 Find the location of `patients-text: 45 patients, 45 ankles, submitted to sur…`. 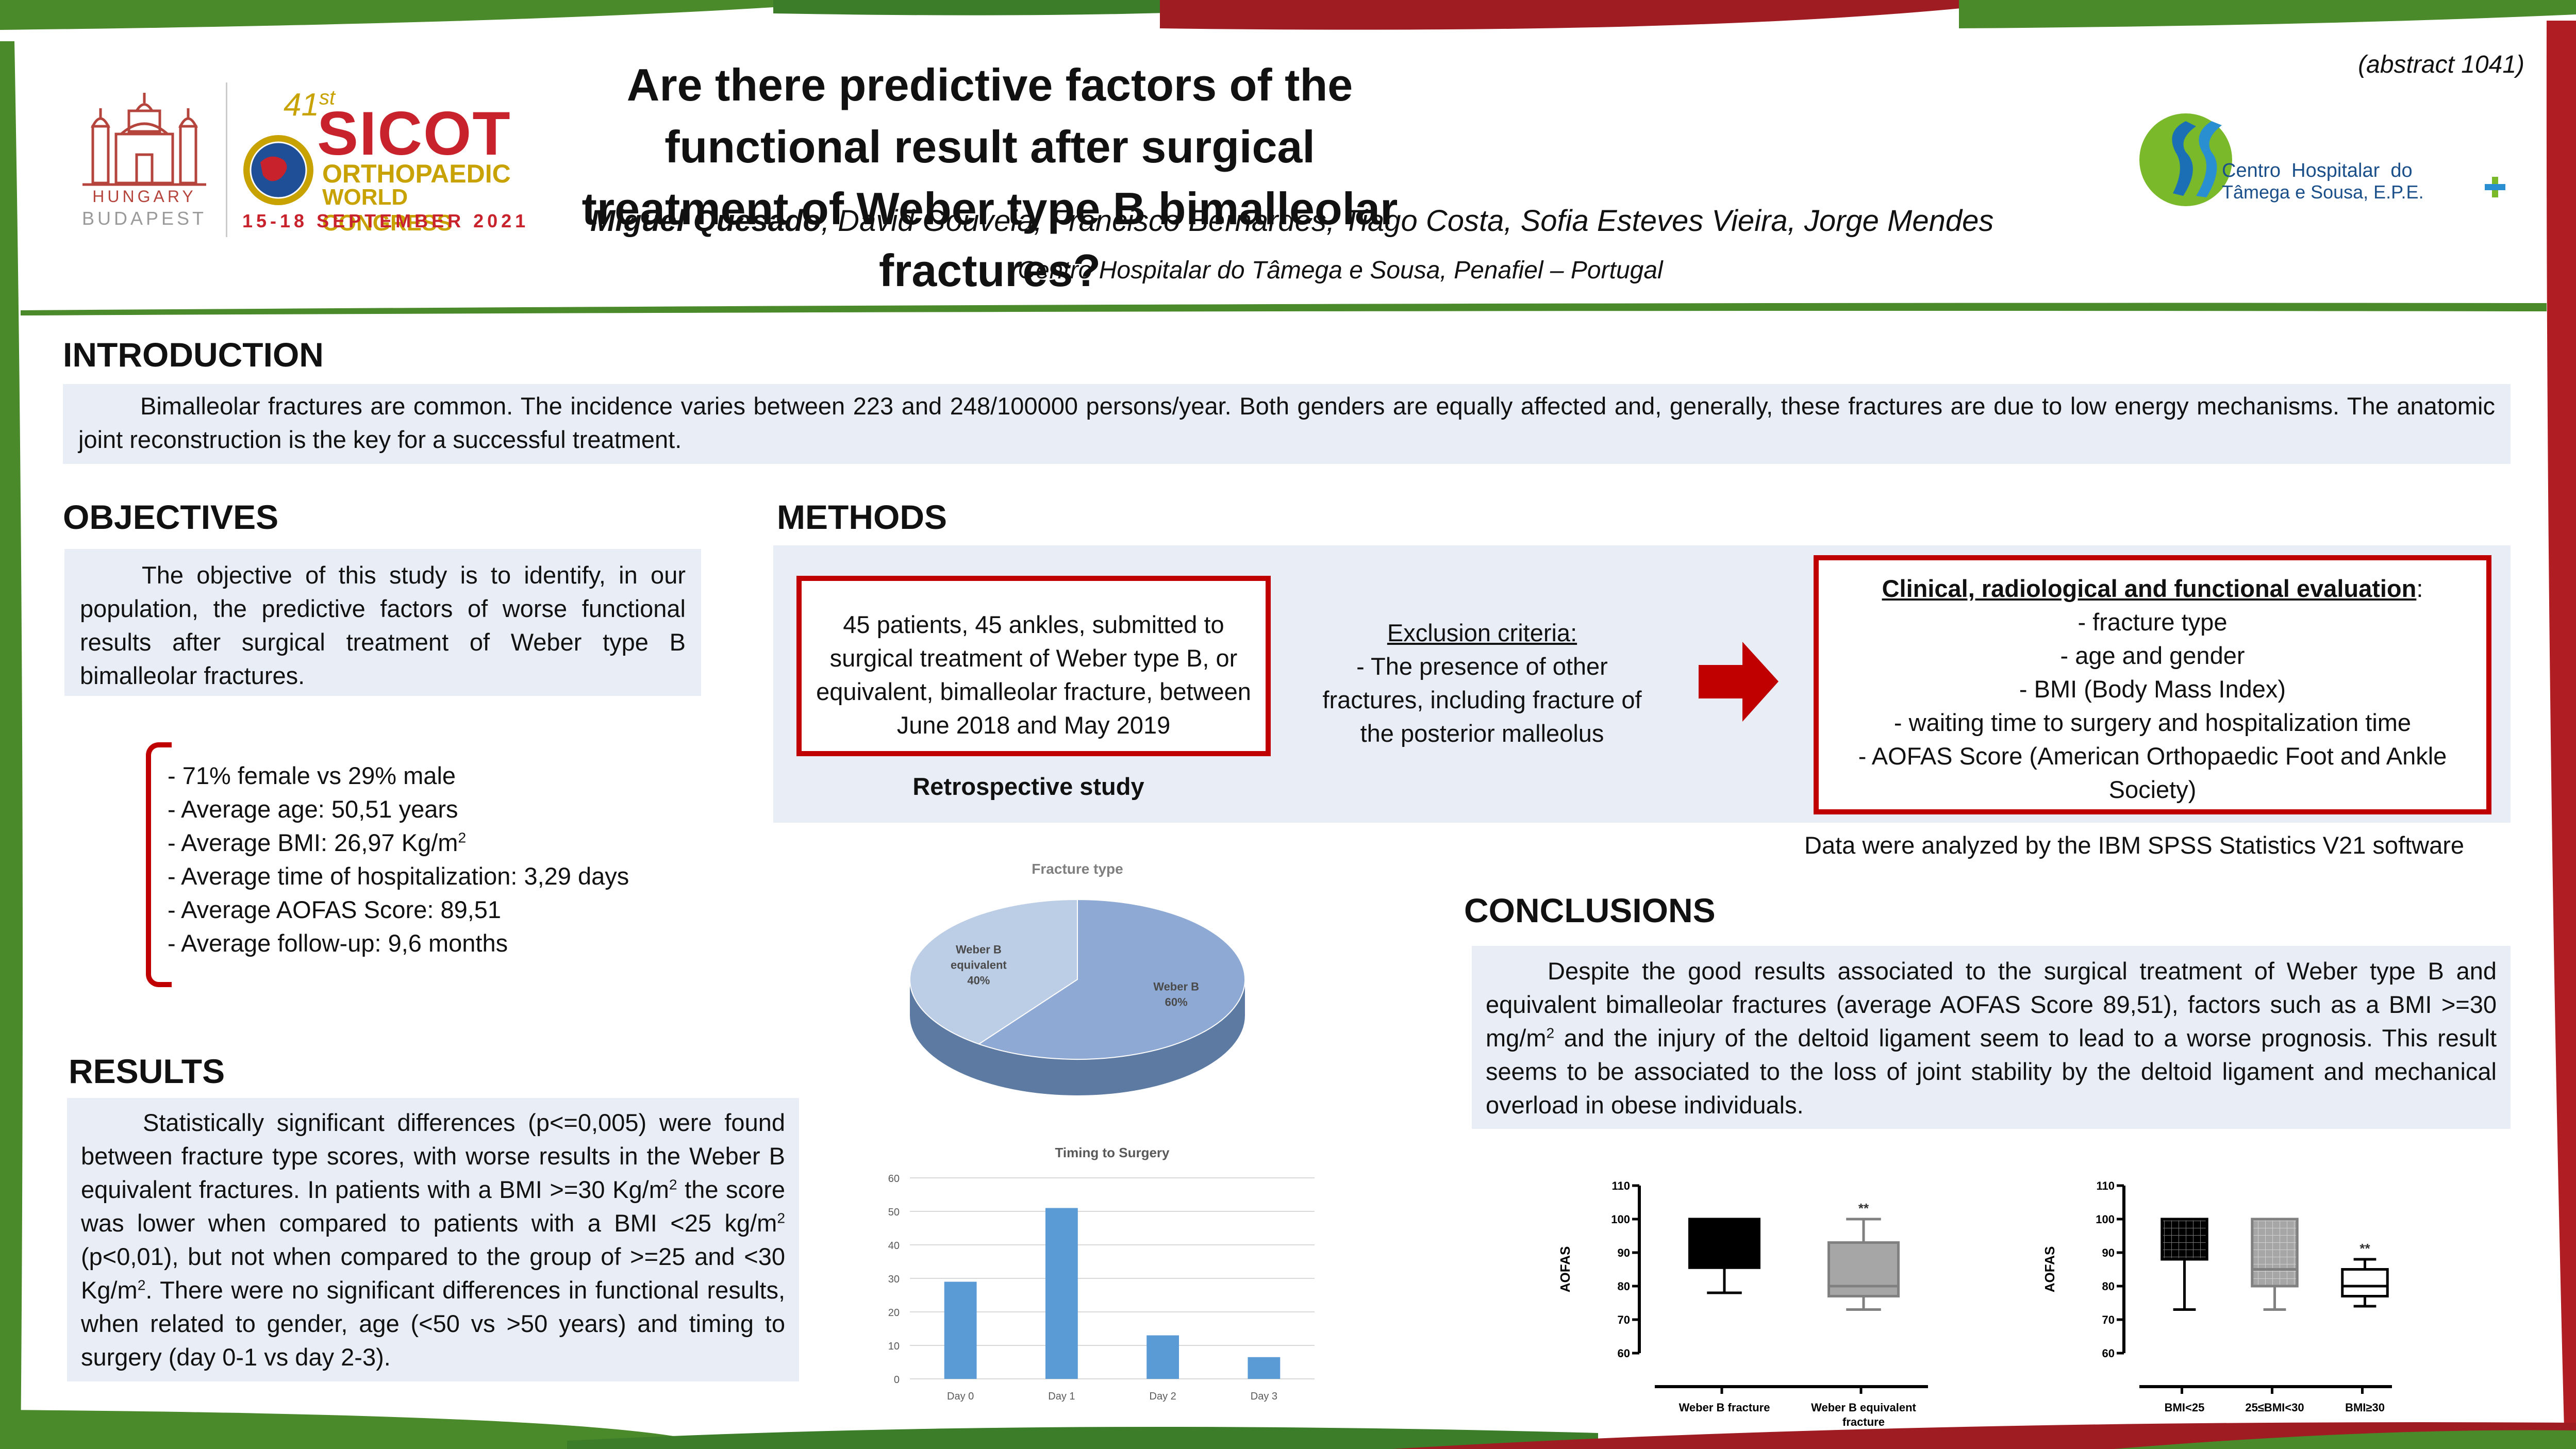

patients-text: 45 patients, 45 ankles, submitted to sur… is located at coordinates (1033, 675).